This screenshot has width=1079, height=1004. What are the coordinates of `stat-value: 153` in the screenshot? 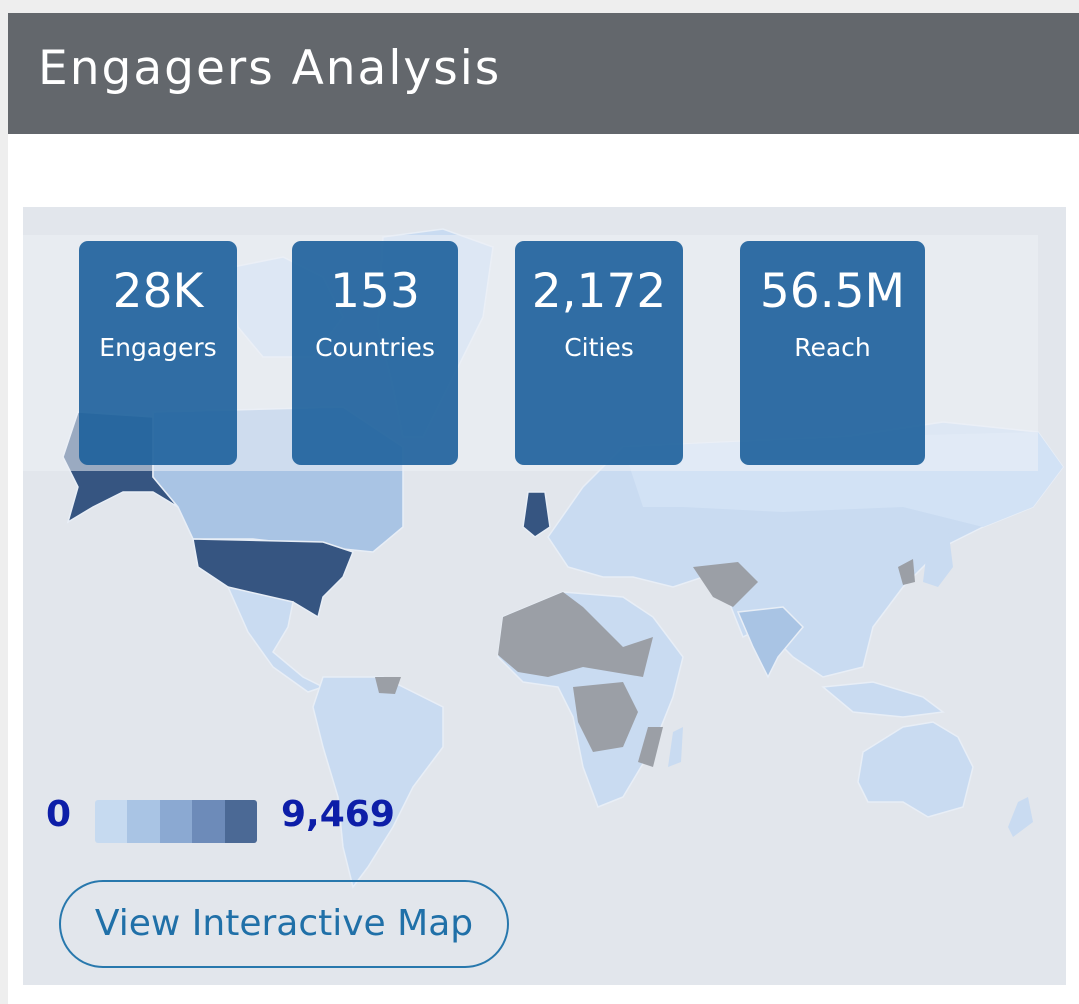 It's located at (375, 291).